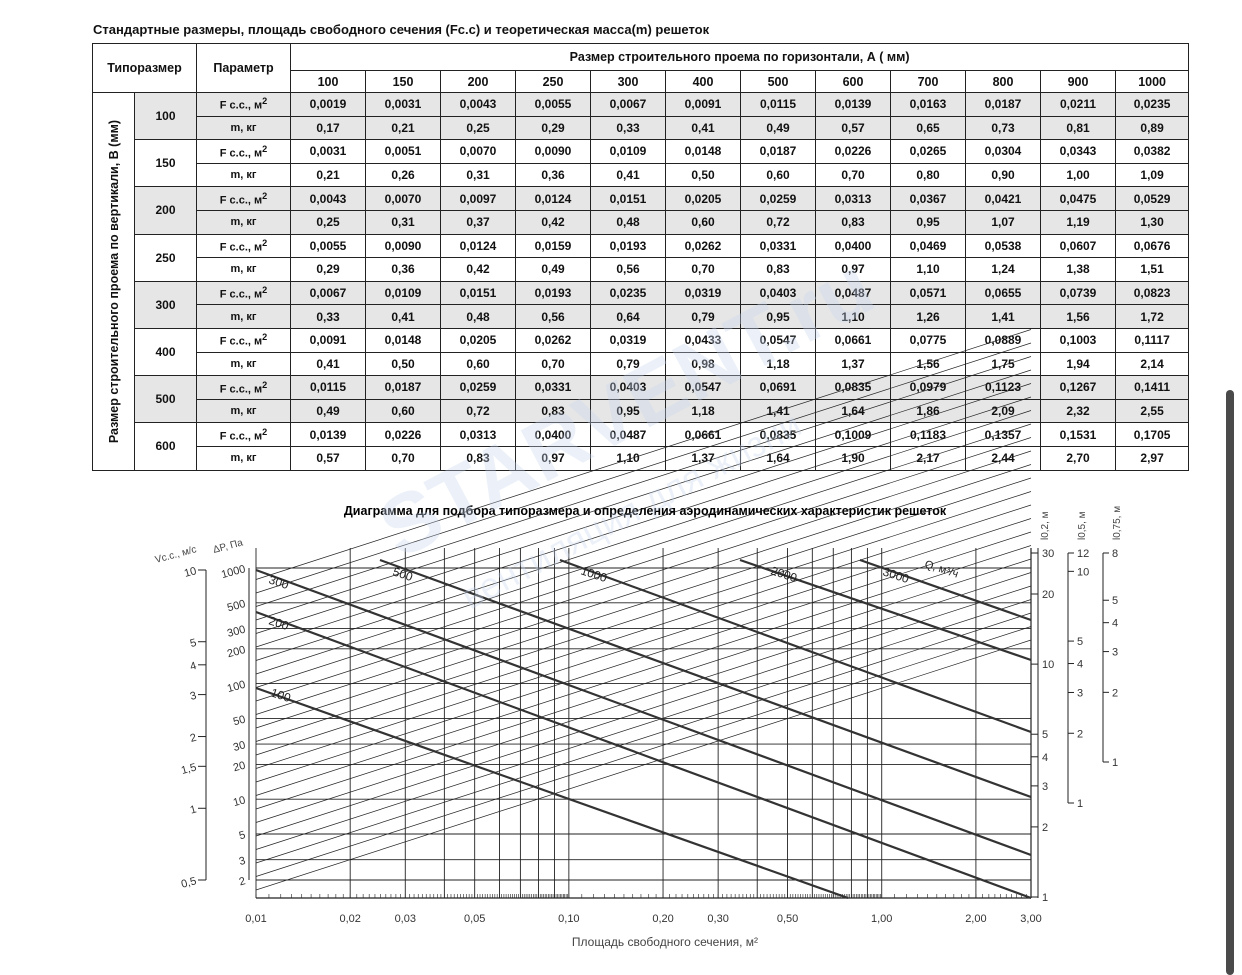 The image size is (1242, 975). Describe the element at coordinates (1078, 364) in the screenshot. I see `mass-value-cell: 1,94` at that location.